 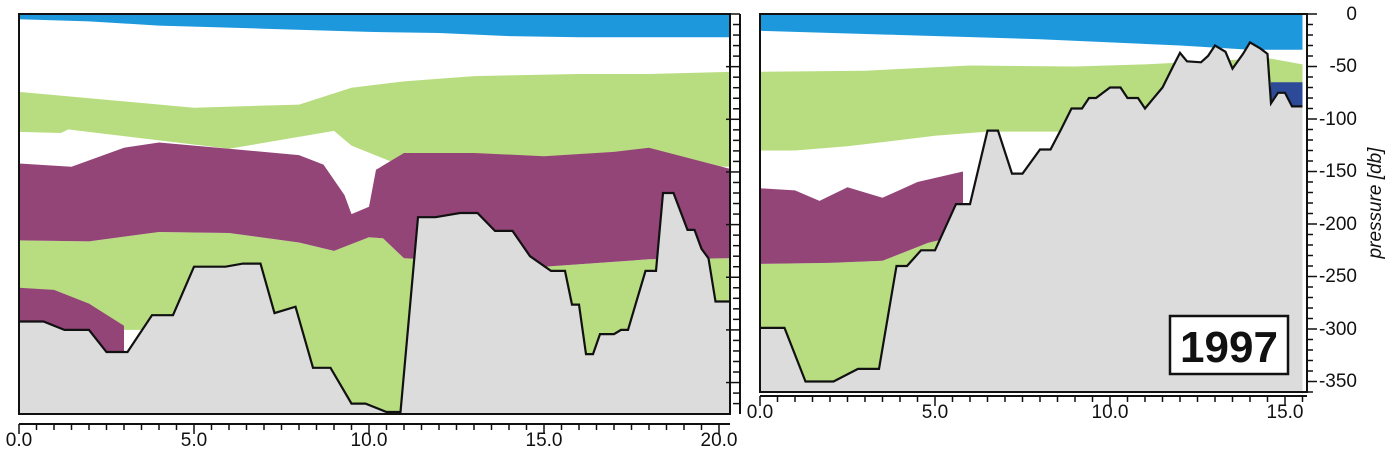 I want to click on left-right-edge-ticks, so click(x=733, y=213).